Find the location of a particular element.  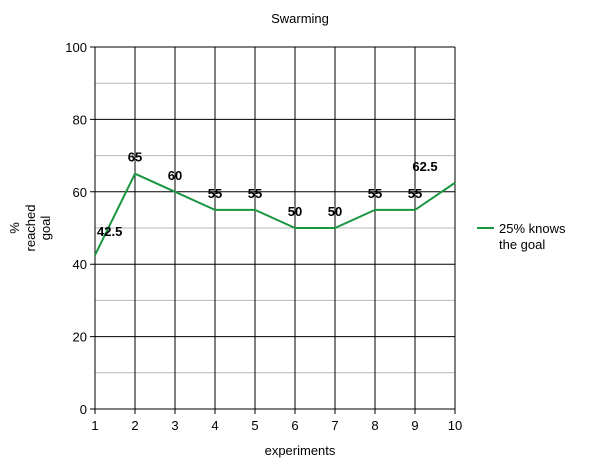

y-axis-label-line: % is located at coordinates (14, 228).